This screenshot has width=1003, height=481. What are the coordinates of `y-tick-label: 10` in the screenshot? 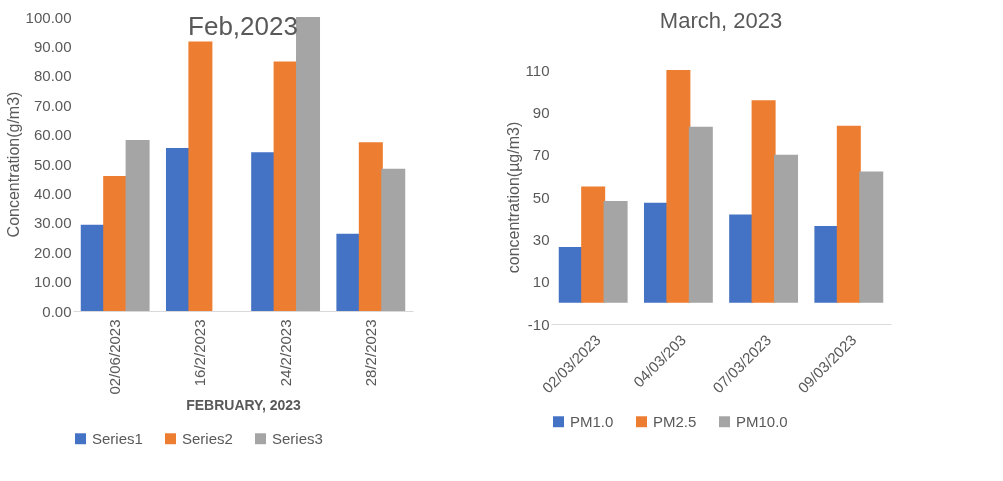 It's located at (541, 282).